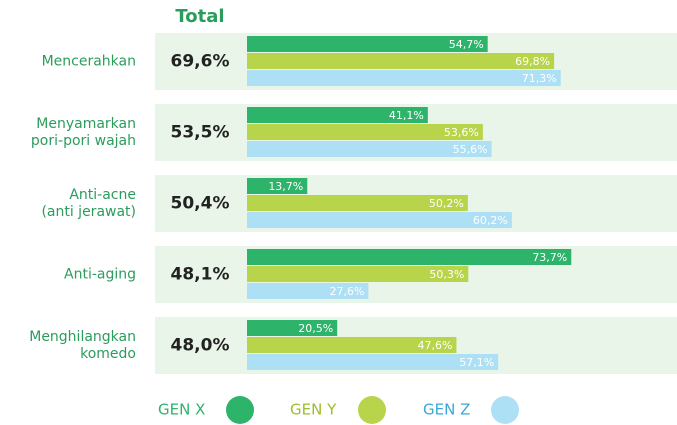  I want to click on total-label: 48,1%, so click(200, 275).